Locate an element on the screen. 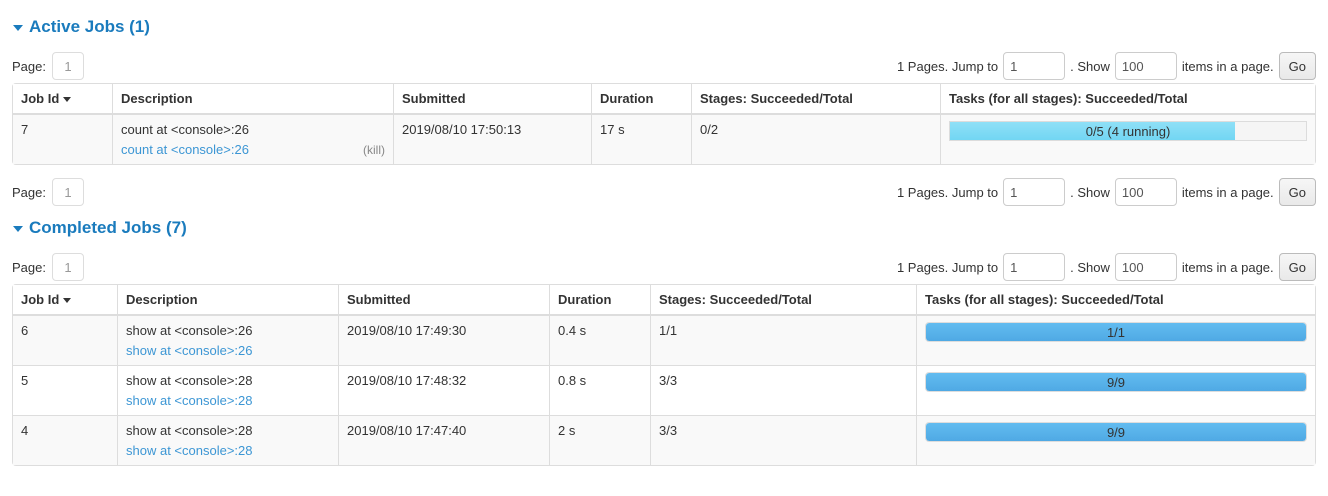  active-desc-title: count at <console>:26 is located at coordinates (185, 129).